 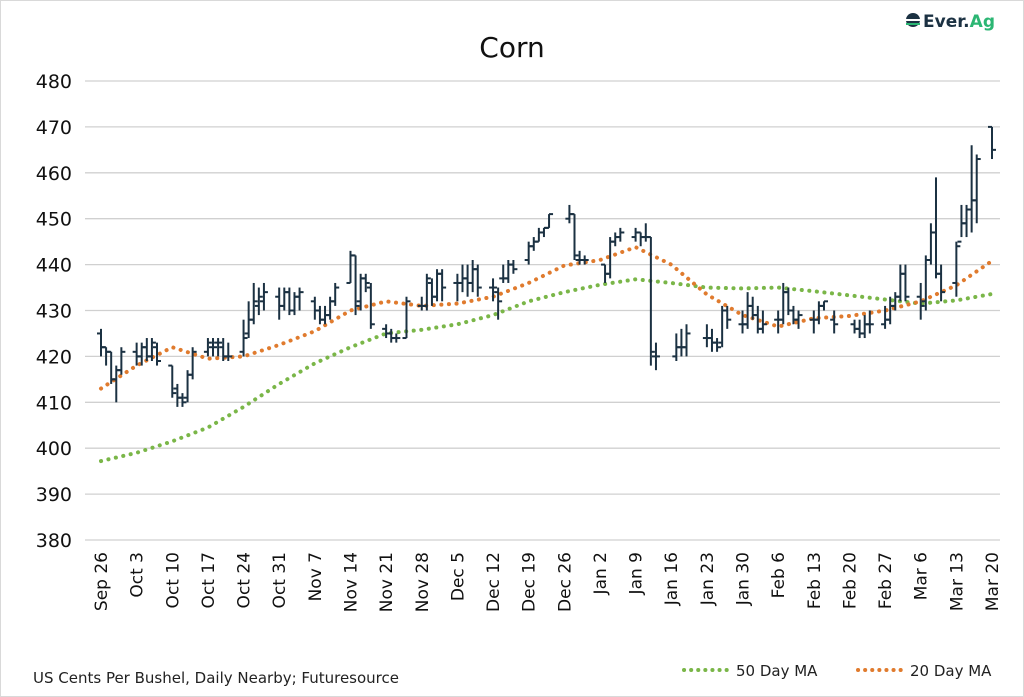 What do you see at coordinates (779, 575) in the screenshot?
I see `x-tick-label: Feb 6` at bounding box center [779, 575].